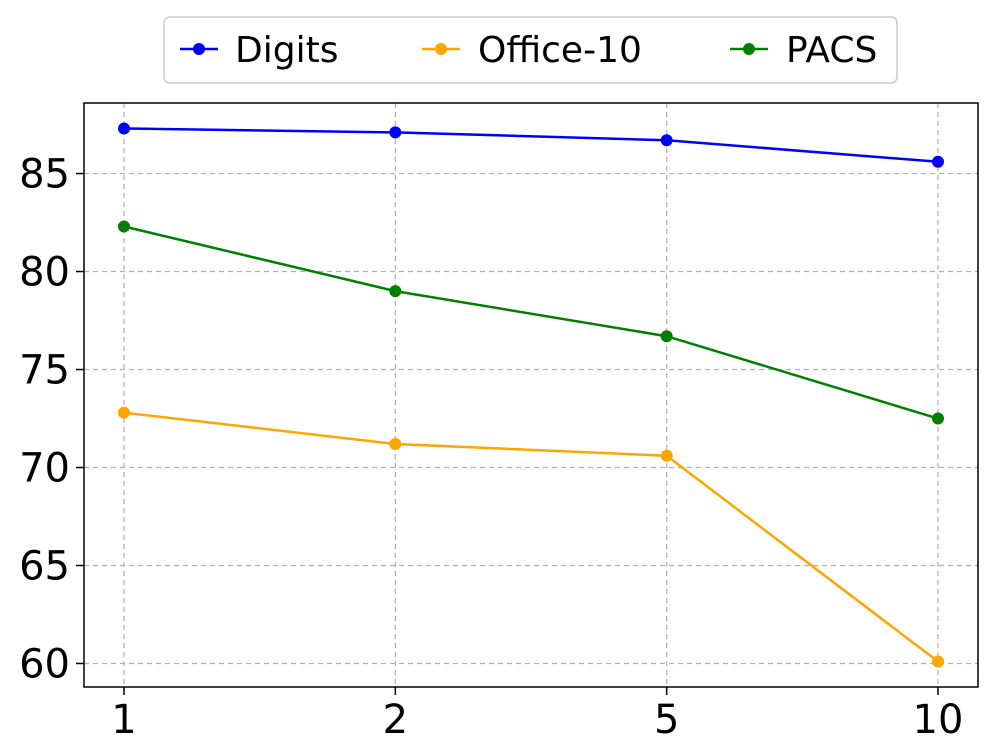  Describe the element at coordinates (44, 175) in the screenshot. I see `y-tick-label: 85` at that location.